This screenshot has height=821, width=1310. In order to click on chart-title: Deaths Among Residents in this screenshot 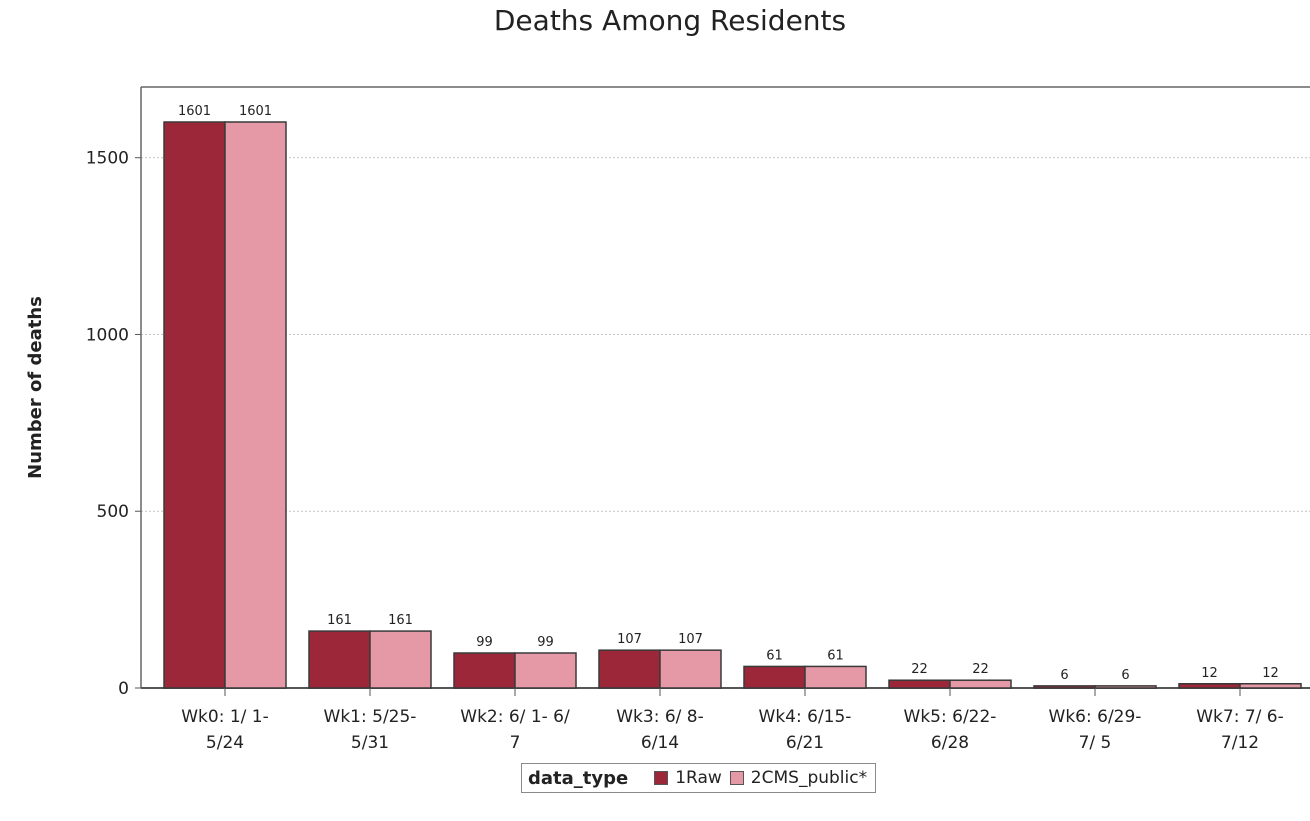, I will do `click(670, 20)`.